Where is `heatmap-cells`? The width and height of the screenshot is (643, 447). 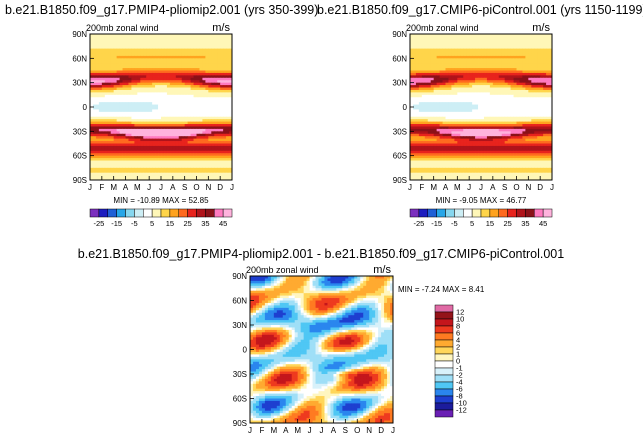 heatmap-cells is located at coordinates (481, 107).